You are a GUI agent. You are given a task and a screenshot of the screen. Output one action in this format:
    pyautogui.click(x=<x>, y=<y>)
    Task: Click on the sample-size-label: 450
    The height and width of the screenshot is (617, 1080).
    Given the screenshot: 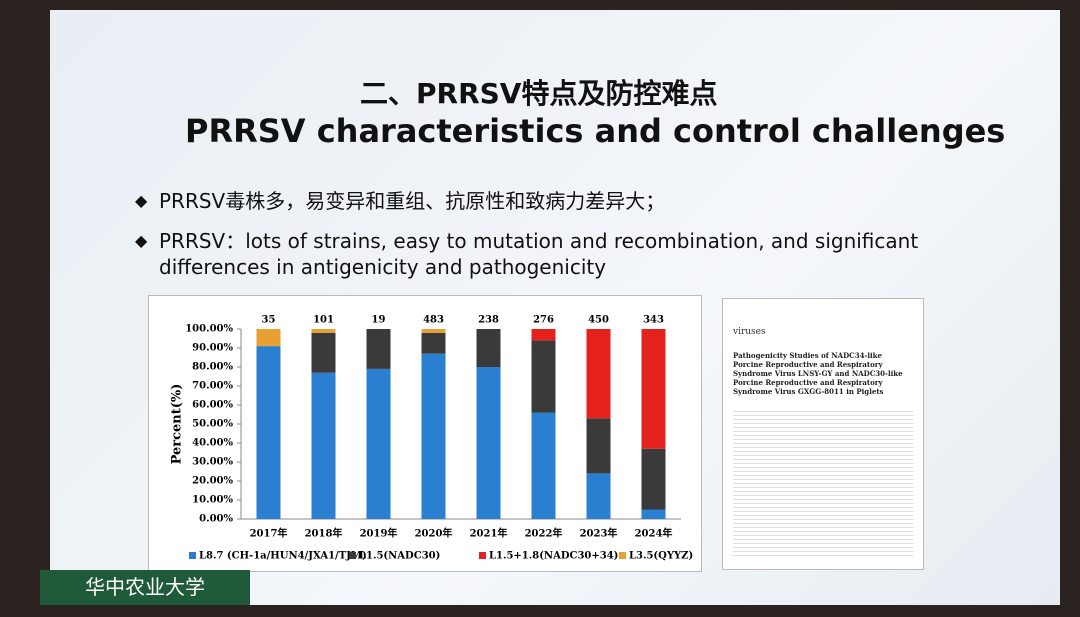 What is the action you would take?
    pyautogui.click(x=598, y=320)
    